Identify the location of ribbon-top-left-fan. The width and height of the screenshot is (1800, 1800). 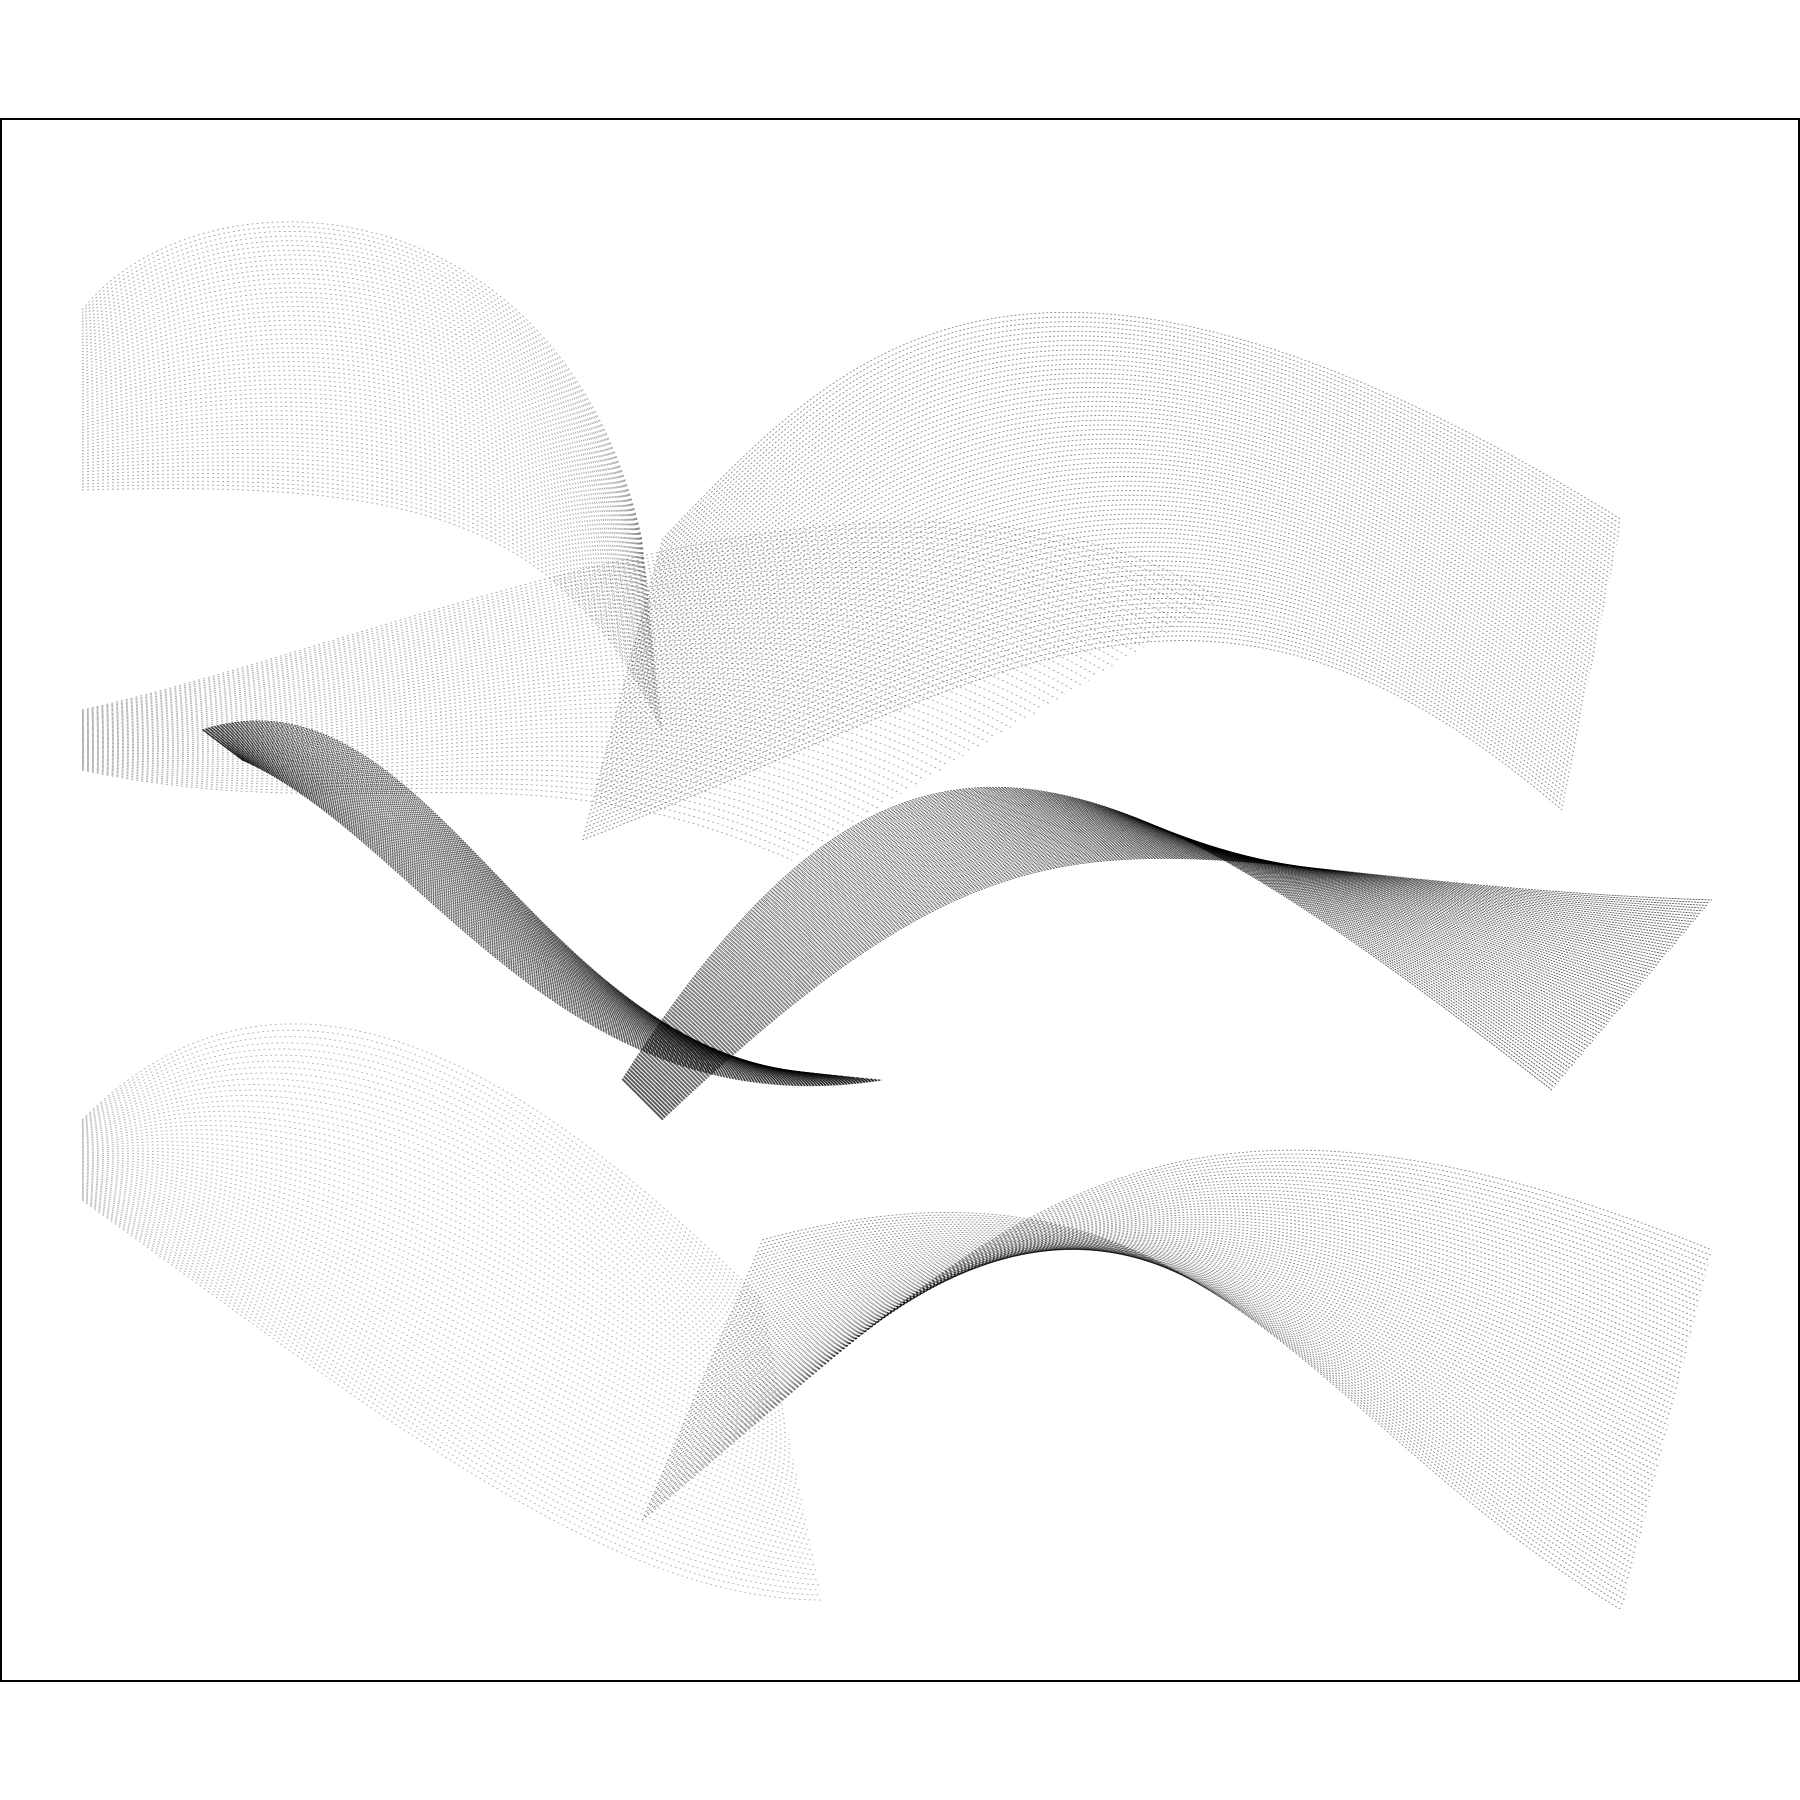
(372, 476).